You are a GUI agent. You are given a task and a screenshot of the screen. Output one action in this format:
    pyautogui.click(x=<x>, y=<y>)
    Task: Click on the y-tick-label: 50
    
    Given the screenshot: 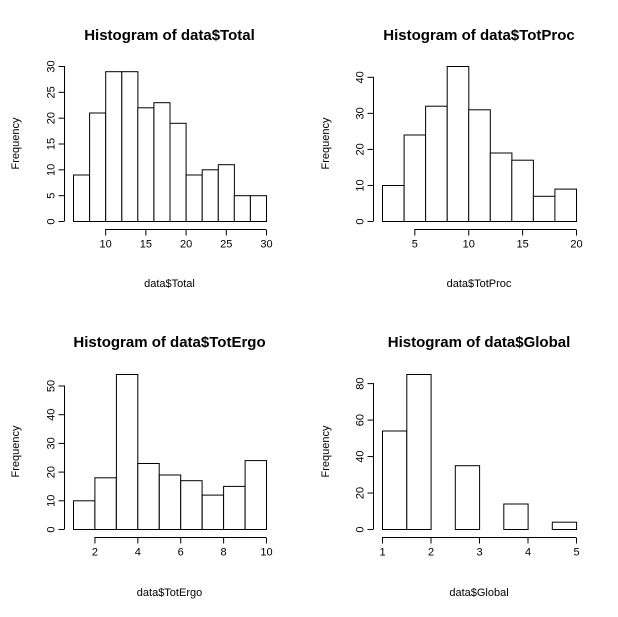 What is the action you would take?
    pyautogui.click(x=52, y=386)
    